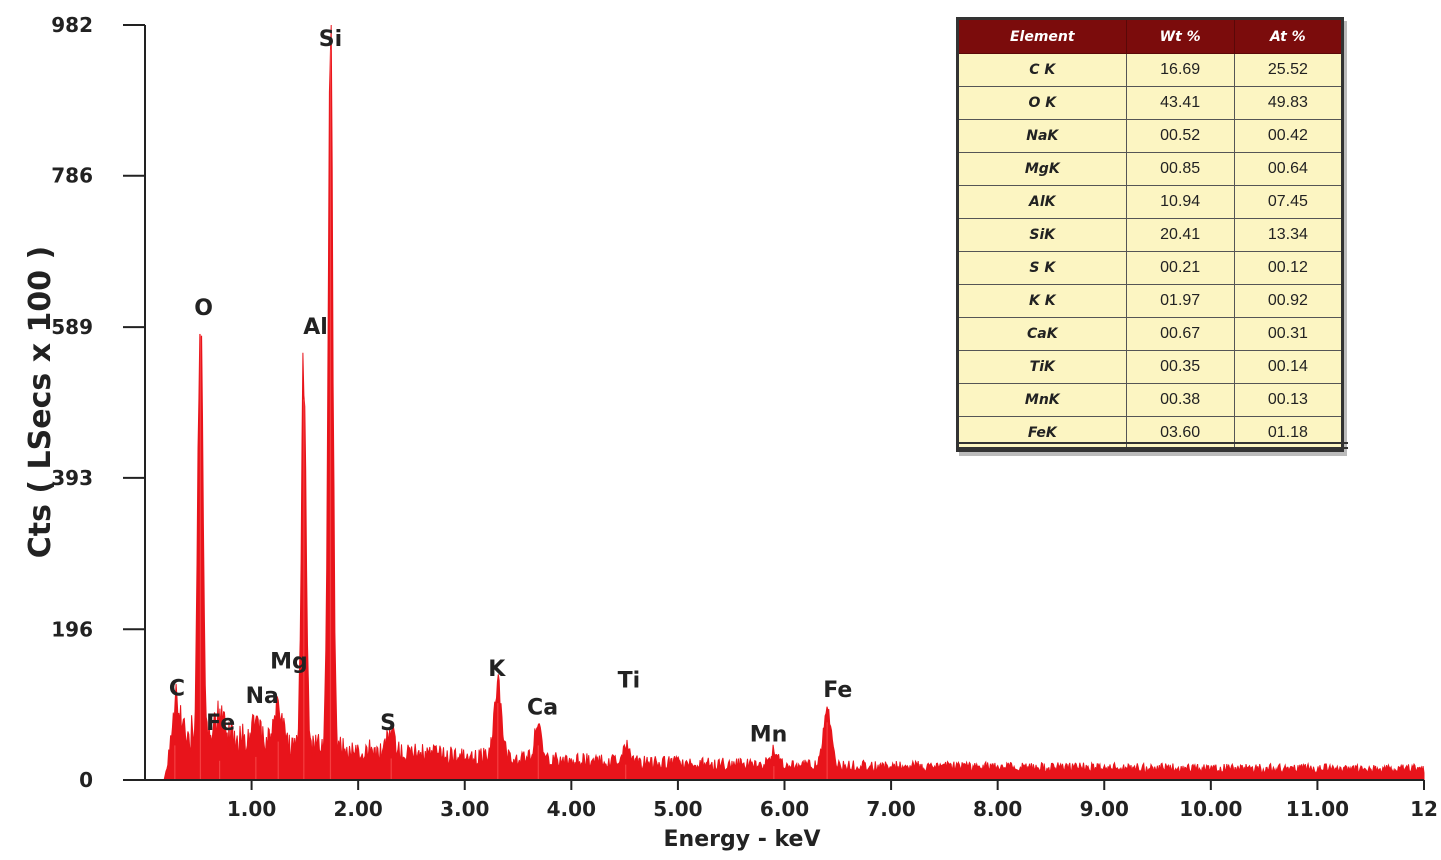  Describe the element at coordinates (629, 681) in the screenshot. I see `peak-label-ti: Ti` at that location.